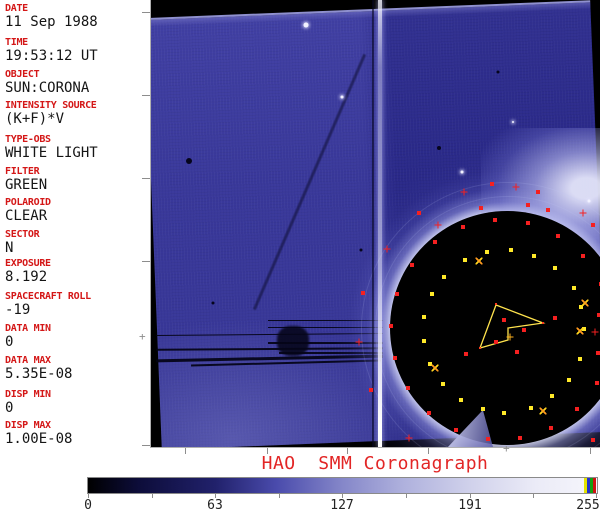 This screenshot has width=600, height=512. I want to click on image-frame-left-axis, so click(150, 224).